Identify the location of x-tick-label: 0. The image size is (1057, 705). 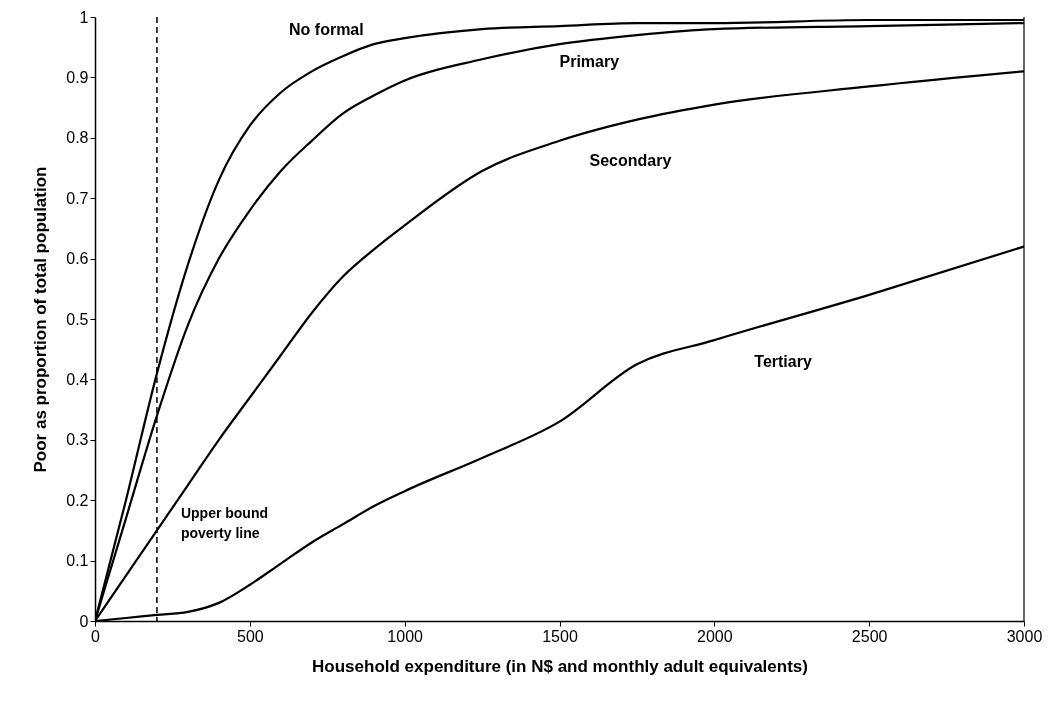
(96, 636).